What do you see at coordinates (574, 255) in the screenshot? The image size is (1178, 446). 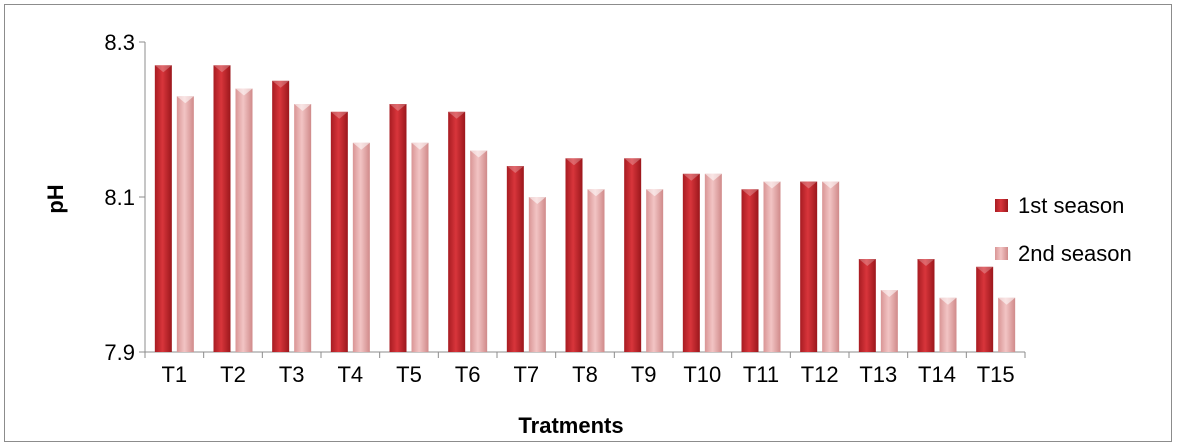 I see `bar-season1-T8` at bounding box center [574, 255].